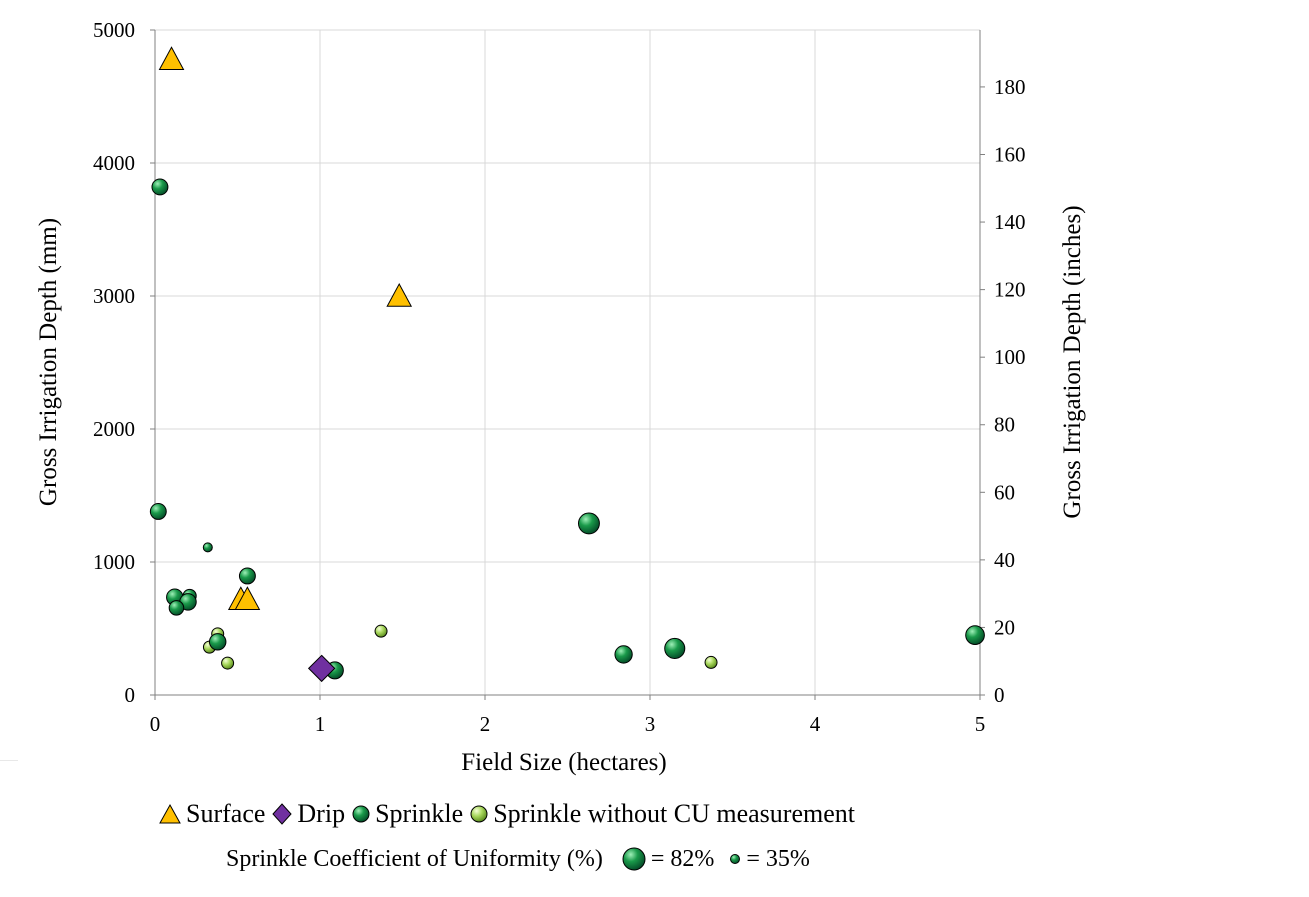 The height and width of the screenshot is (897, 1309). Describe the element at coordinates (419, 813) in the screenshot. I see `legend-label-sprinkle: Sprinkle` at that location.